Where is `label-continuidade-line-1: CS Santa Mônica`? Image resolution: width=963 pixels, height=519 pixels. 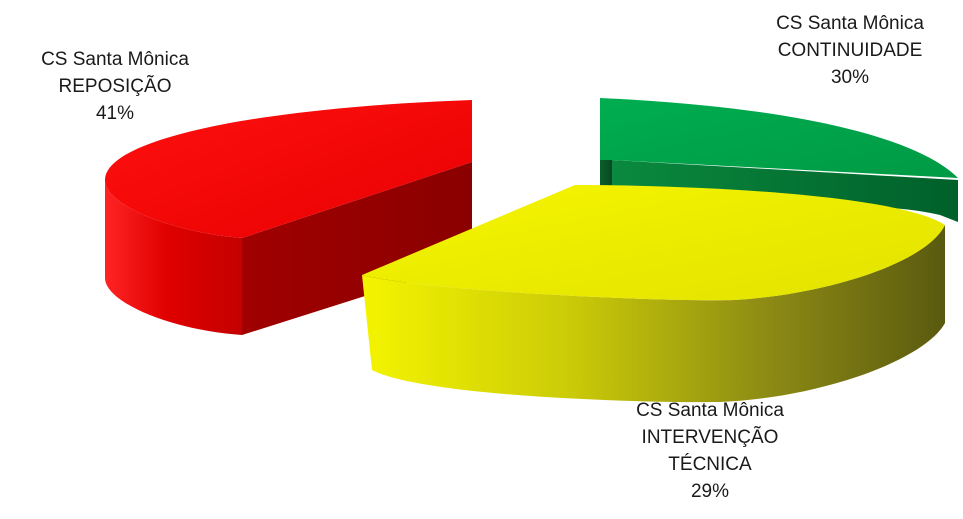
label-continuidade-line-1: CS Santa Mônica is located at coordinates (850, 23).